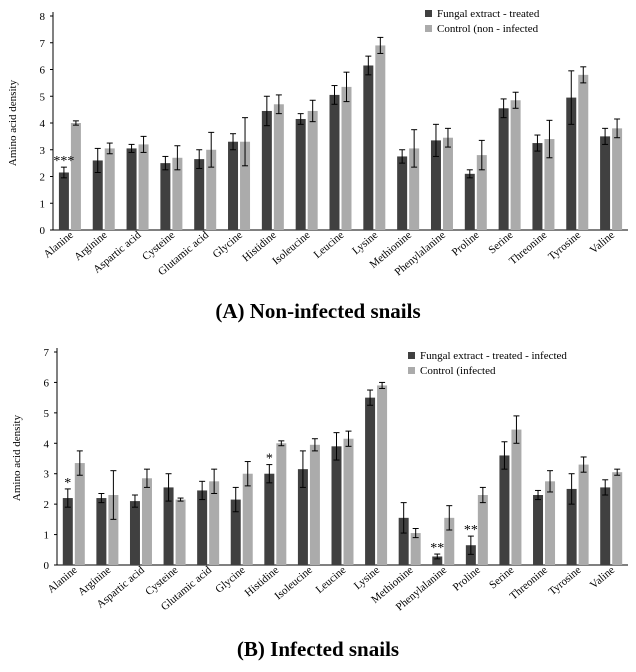  Describe the element at coordinates (47, 383) in the screenshot. I see `y-tick-label: 6` at that location.